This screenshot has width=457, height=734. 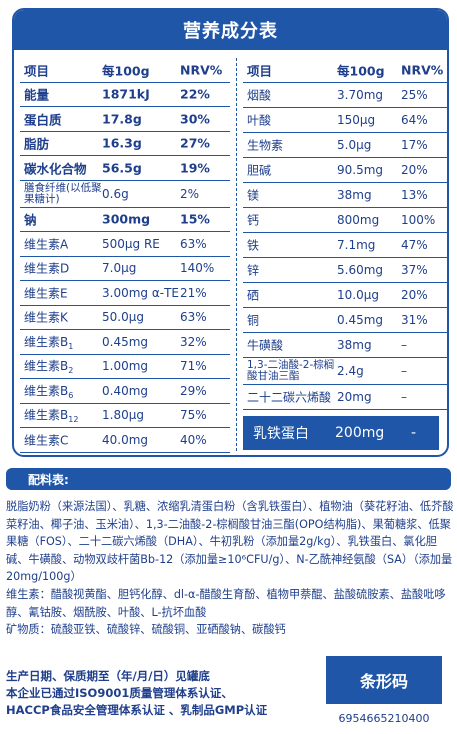 I want to click on nutrient-nrv: 27%, so click(x=195, y=143).